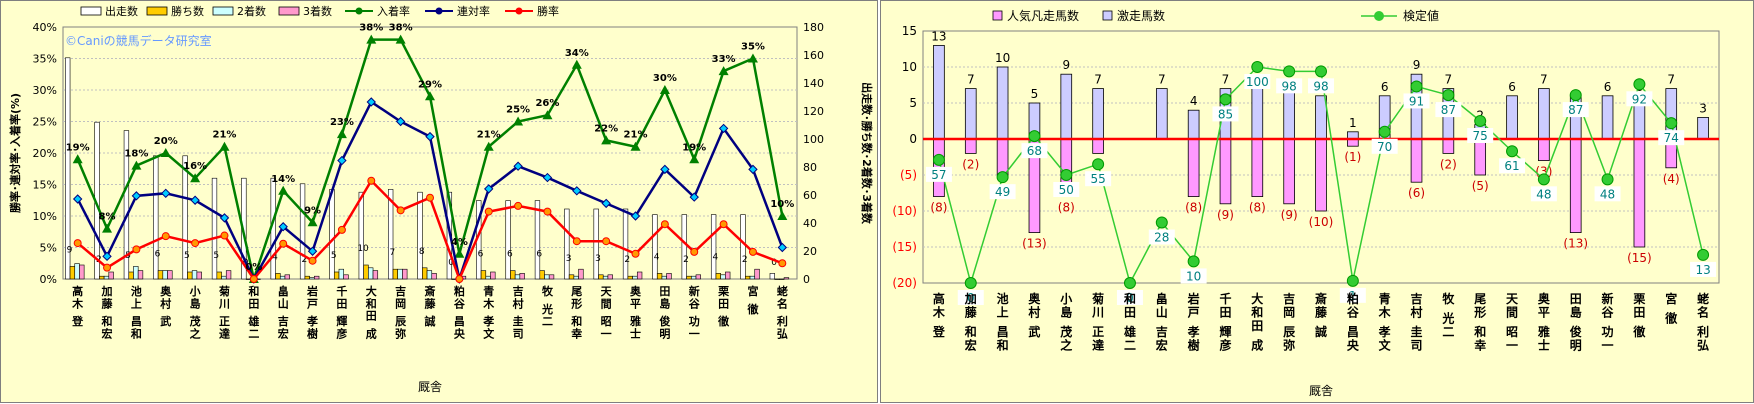 This screenshot has width=1754, height=404. What do you see at coordinates (1161, 238) in the screenshot?
I see `test-value-label: 28` at bounding box center [1161, 238].